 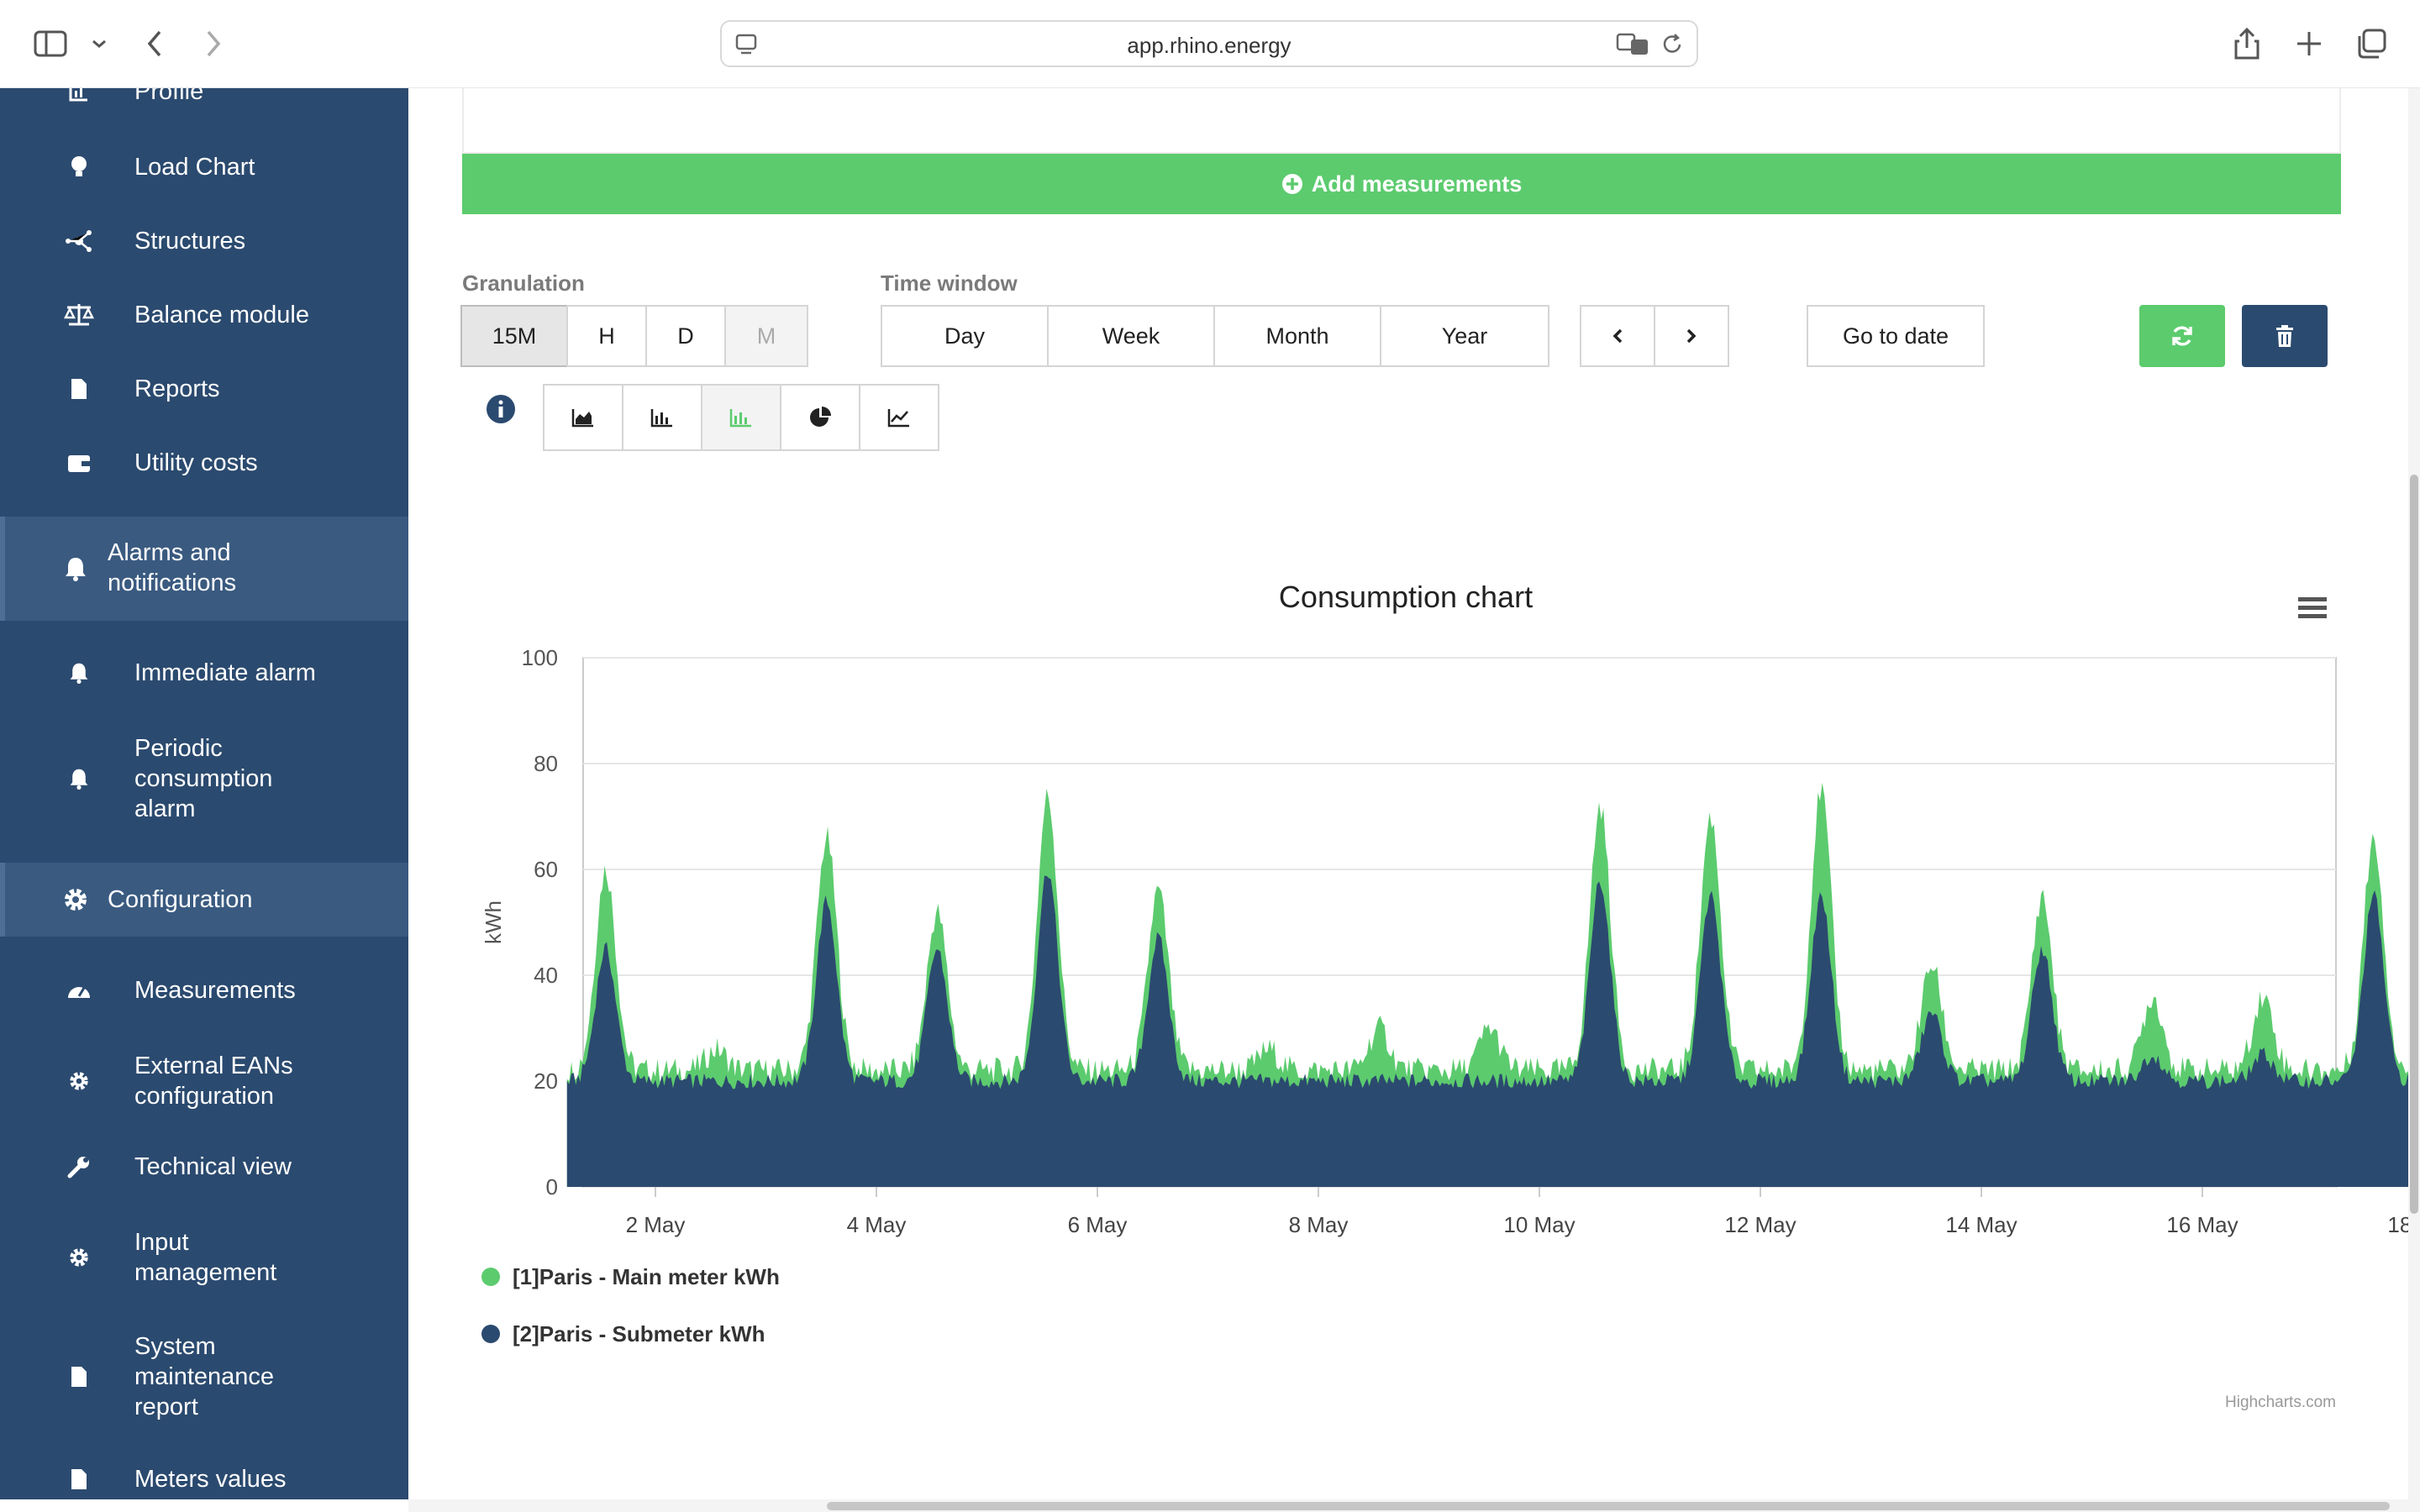 I want to click on x-tick-label: 18 May, so click(x=2397, y=1224).